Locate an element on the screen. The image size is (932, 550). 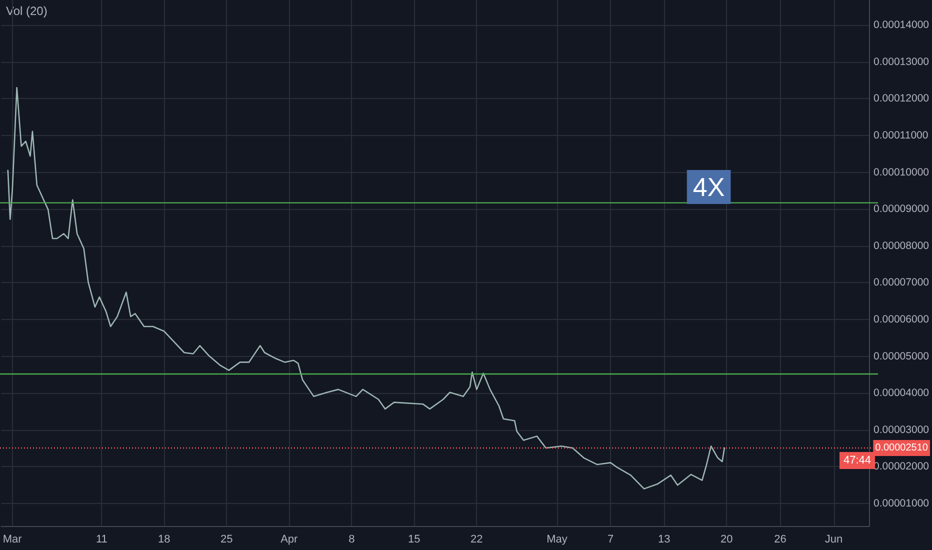
y-tick-label: 0.00003000 is located at coordinates (902, 430).